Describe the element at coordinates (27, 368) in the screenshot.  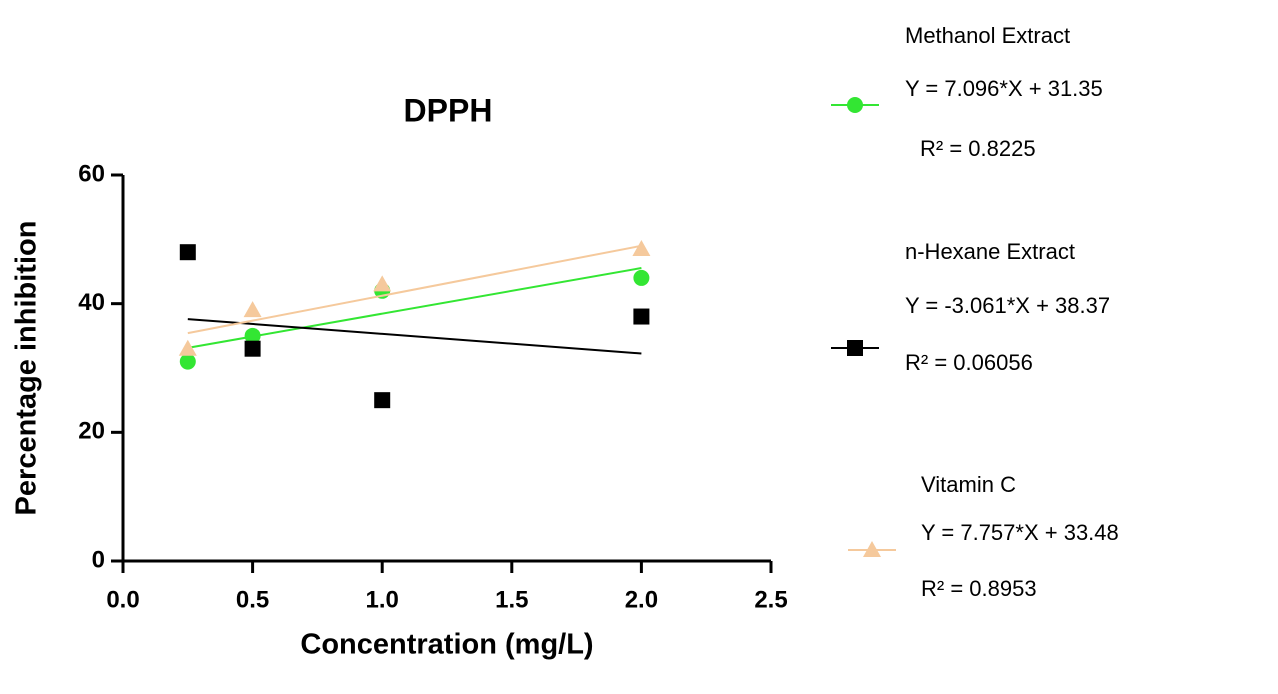
I see `y-axis-title: Percentage inhibition` at that location.